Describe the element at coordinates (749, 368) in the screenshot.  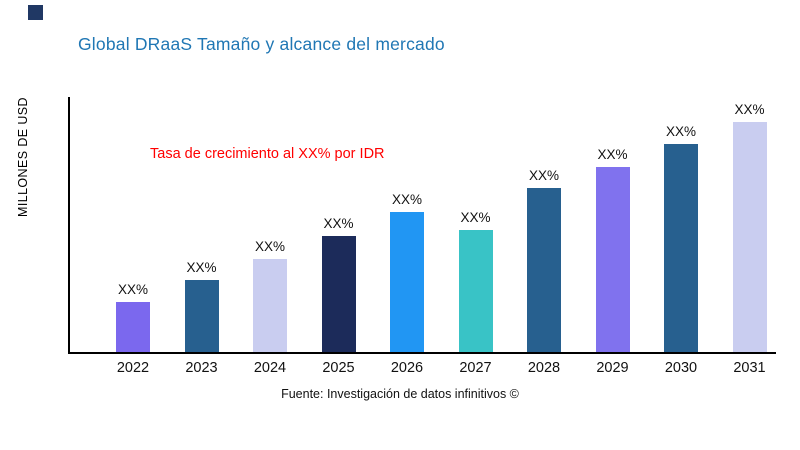
I see `x-tick-label: 2031` at that location.